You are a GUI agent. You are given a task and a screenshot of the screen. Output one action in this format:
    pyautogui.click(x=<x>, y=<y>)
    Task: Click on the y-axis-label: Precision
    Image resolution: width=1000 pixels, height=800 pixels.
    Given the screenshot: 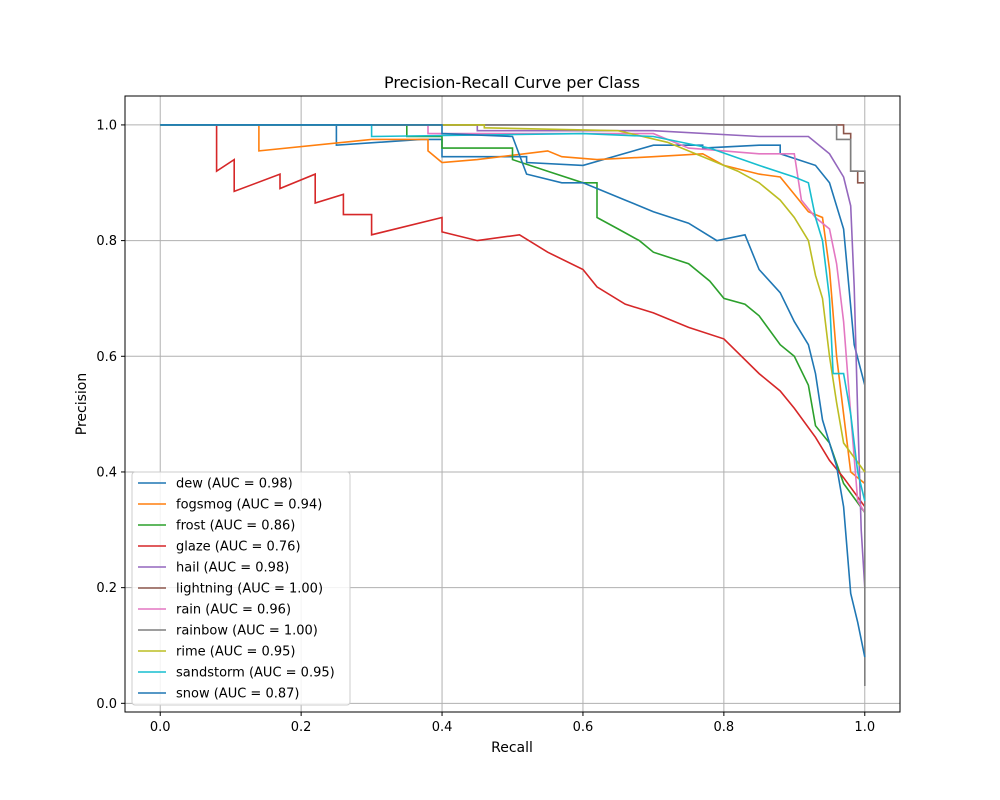 What is the action you would take?
    pyautogui.click(x=82, y=404)
    